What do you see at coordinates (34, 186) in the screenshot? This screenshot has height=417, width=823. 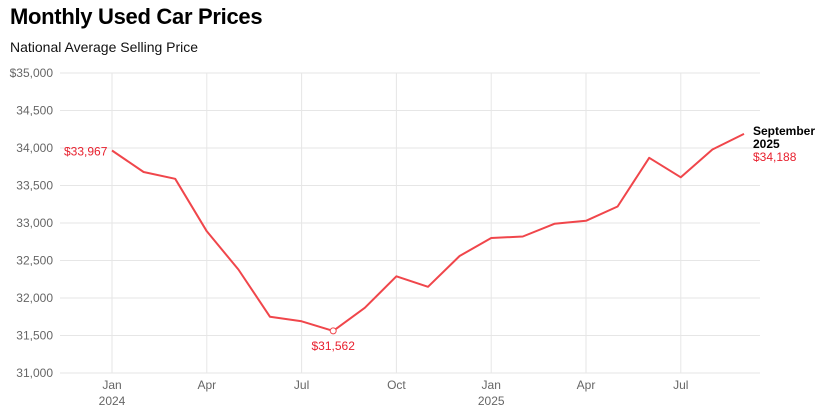 I see `y-tick-label: 33,500` at bounding box center [34, 186].